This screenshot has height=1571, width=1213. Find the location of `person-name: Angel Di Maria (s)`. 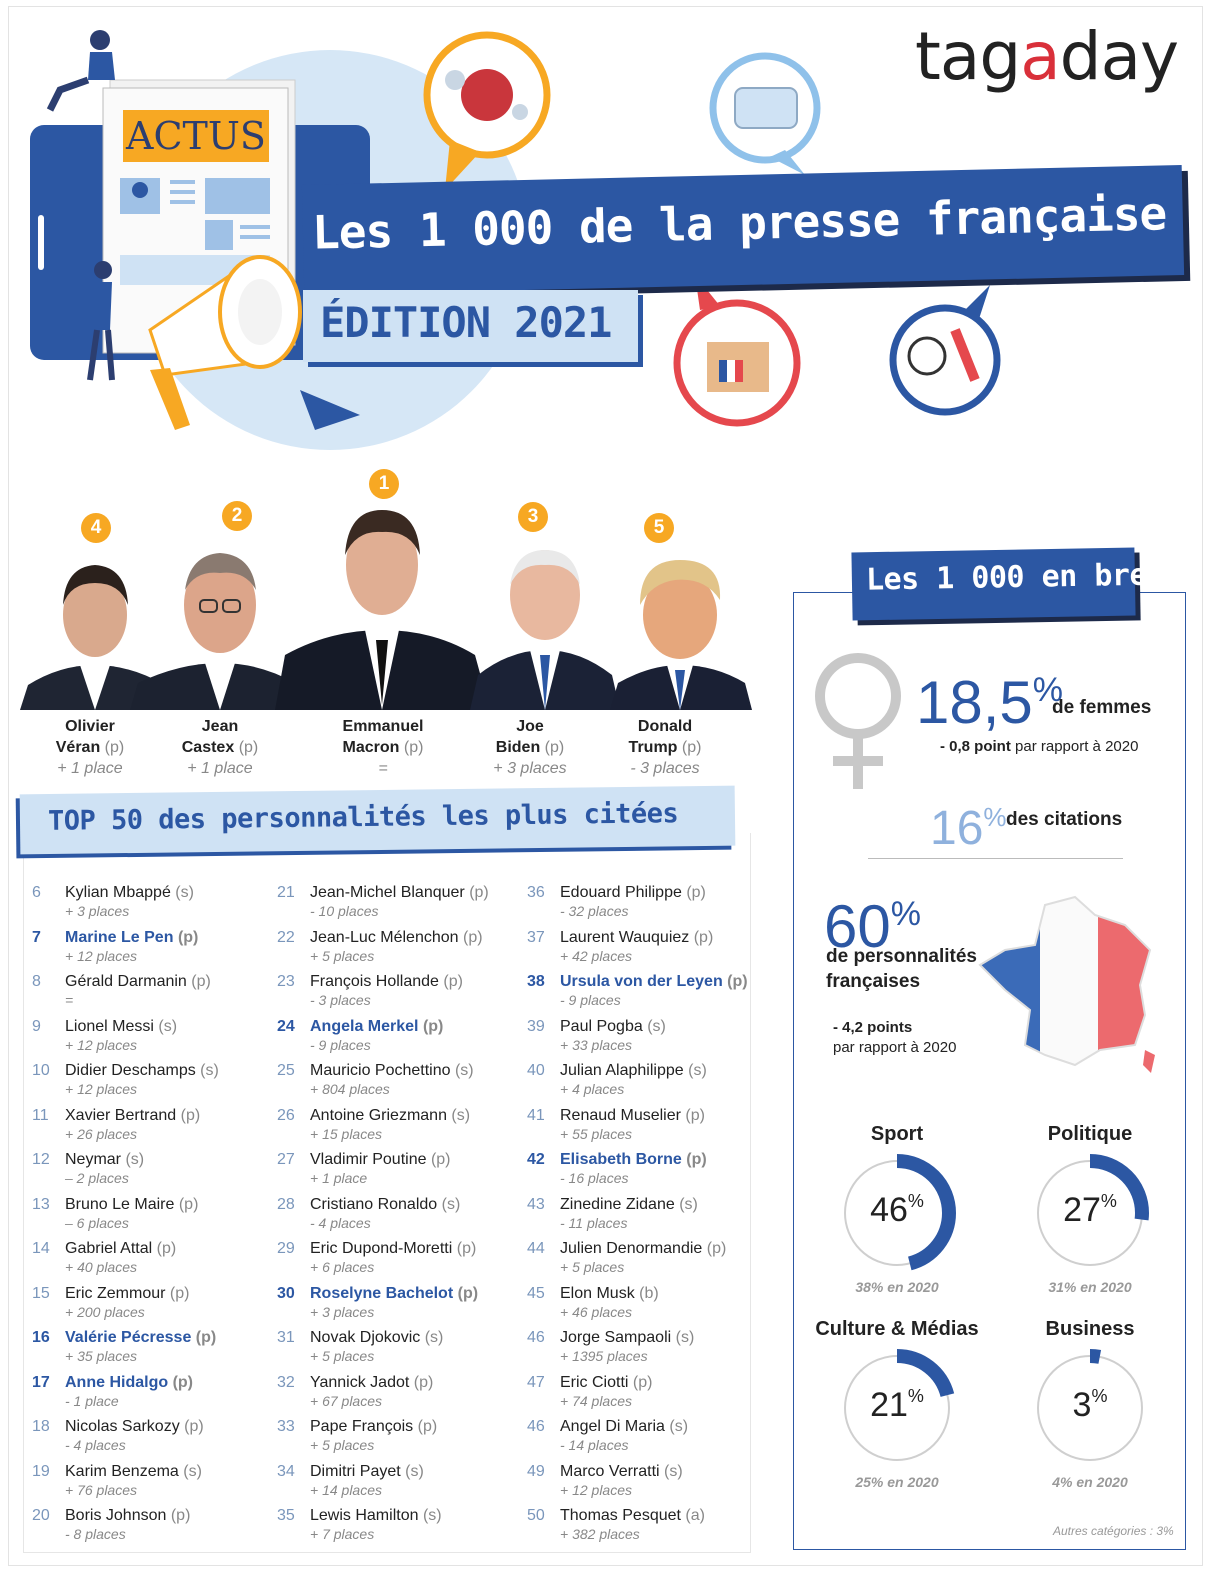

person-name: Angel Di Maria (s) is located at coordinates (624, 1426).